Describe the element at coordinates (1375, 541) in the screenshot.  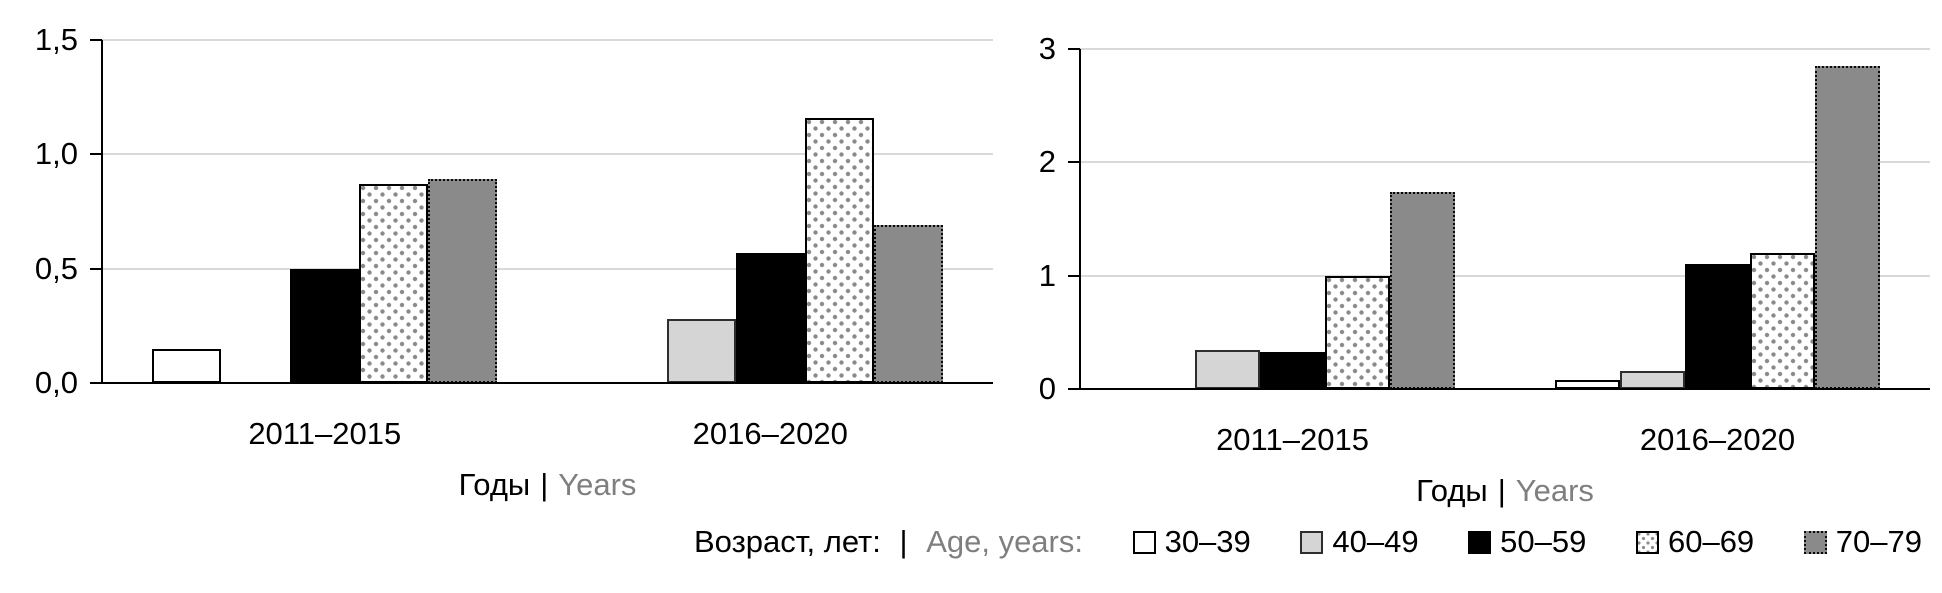
I see `legend-label: 40–49` at that location.